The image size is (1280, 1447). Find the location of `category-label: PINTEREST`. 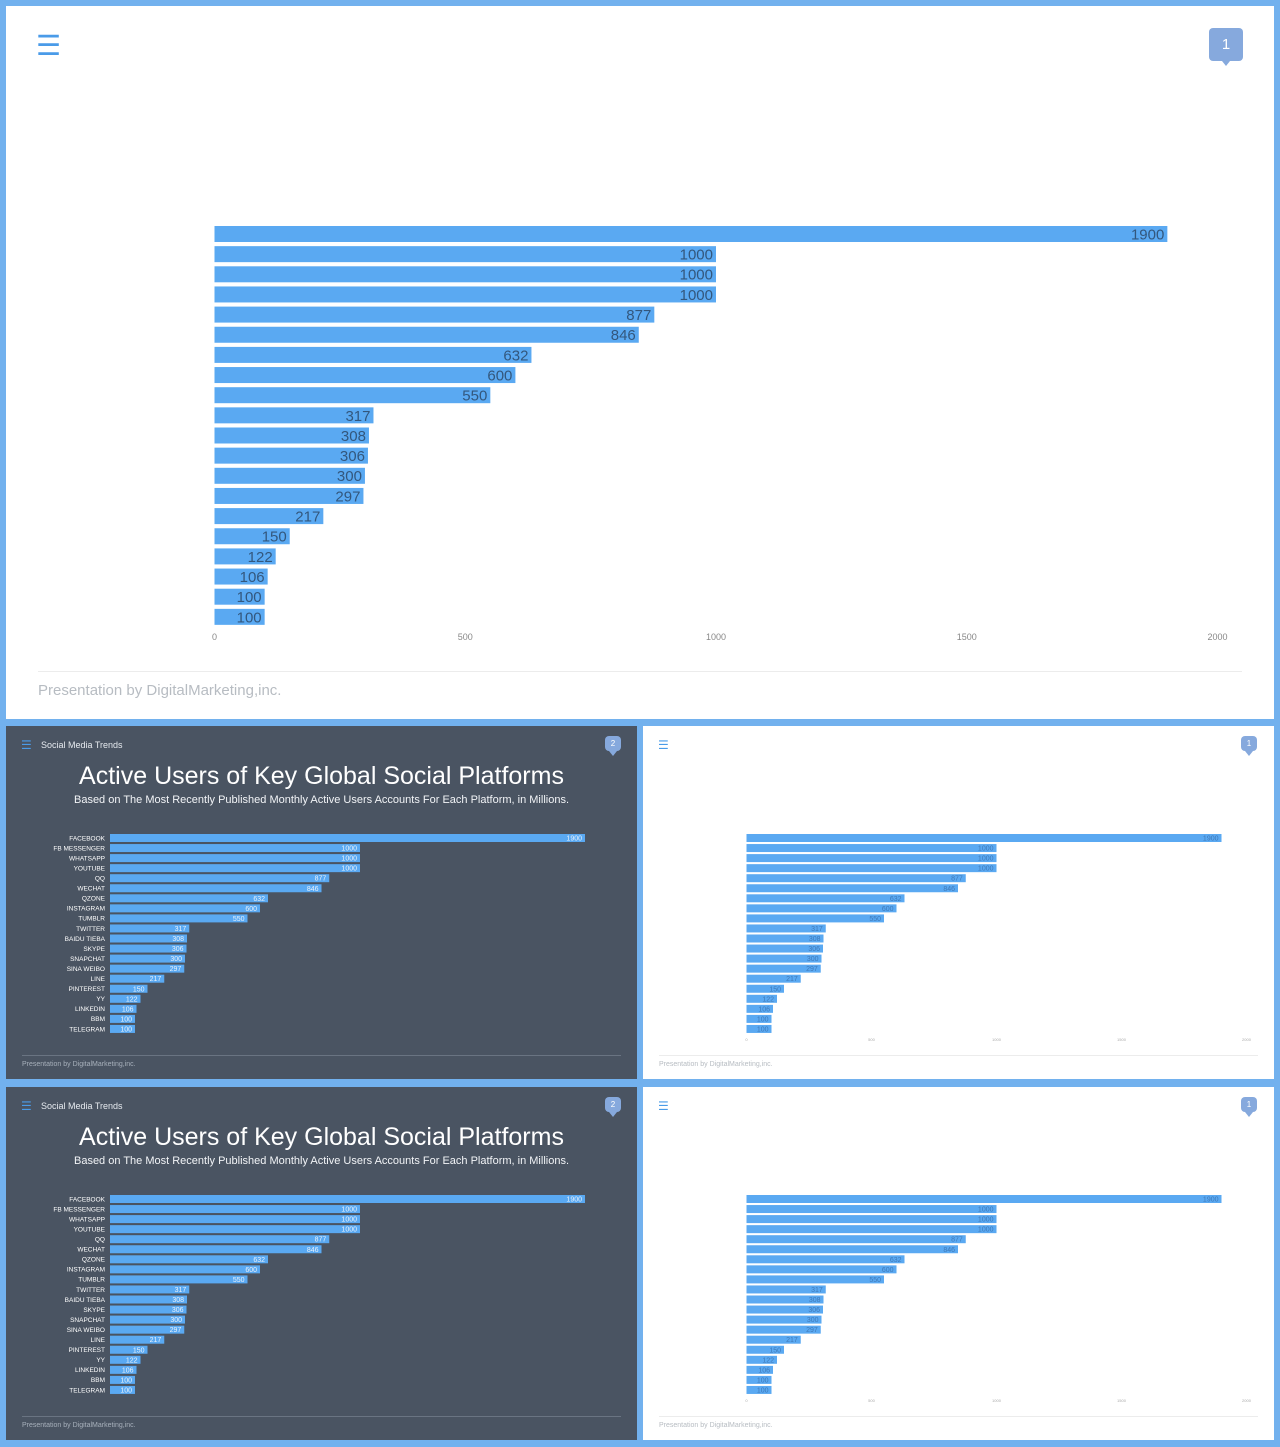

category-label: PINTEREST is located at coordinates (87, 989).